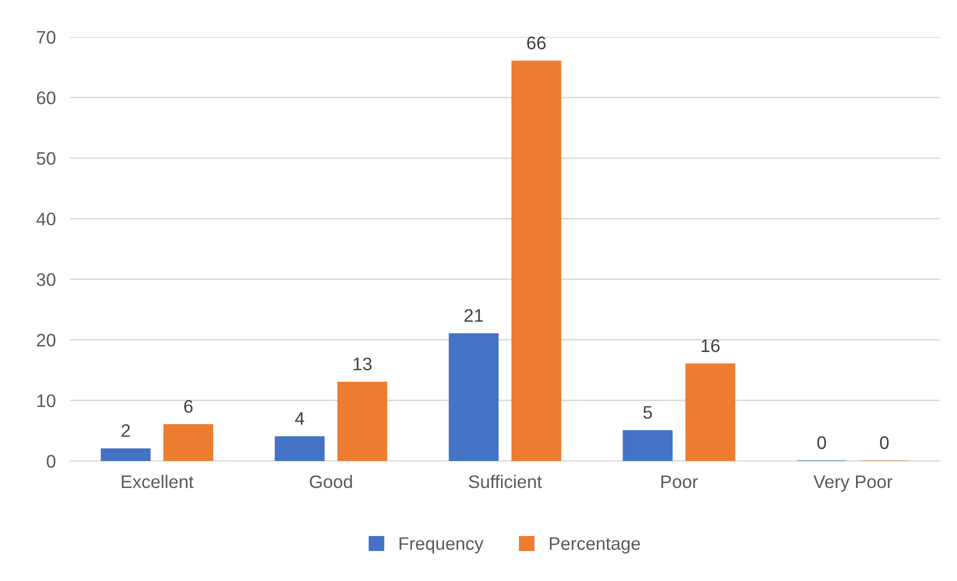 This screenshot has width=957, height=581. I want to click on x-tick-label: Good, so click(331, 481).